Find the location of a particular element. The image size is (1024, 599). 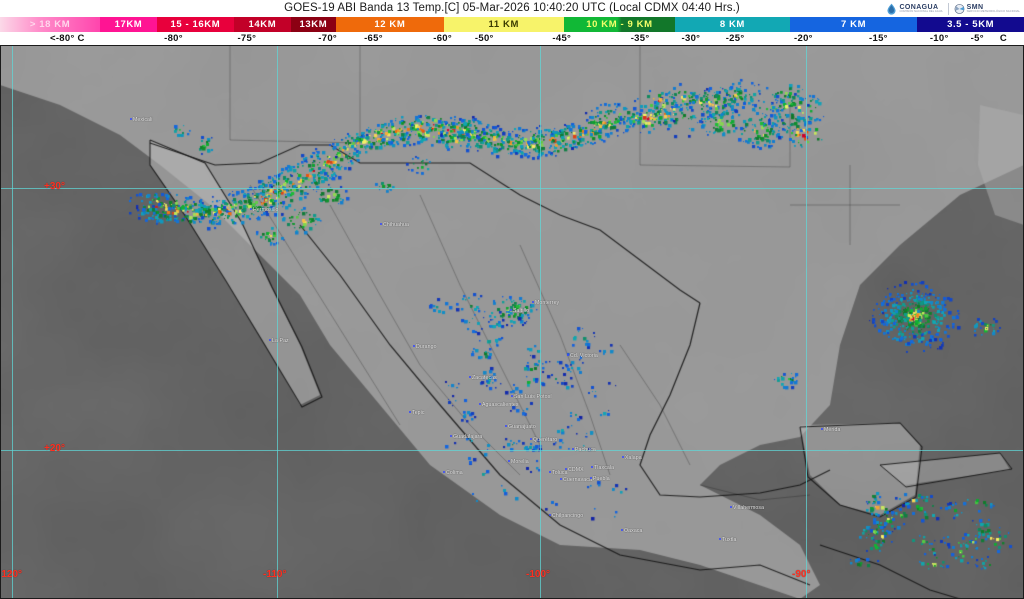

legend-cell-0: > 18 KM is located at coordinates (50, 24).